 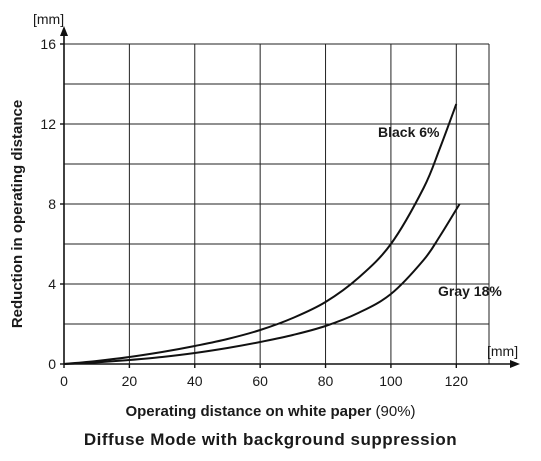 I want to click on x-axis-title: Operating distance on white paper (90%), so click(x=270, y=411).